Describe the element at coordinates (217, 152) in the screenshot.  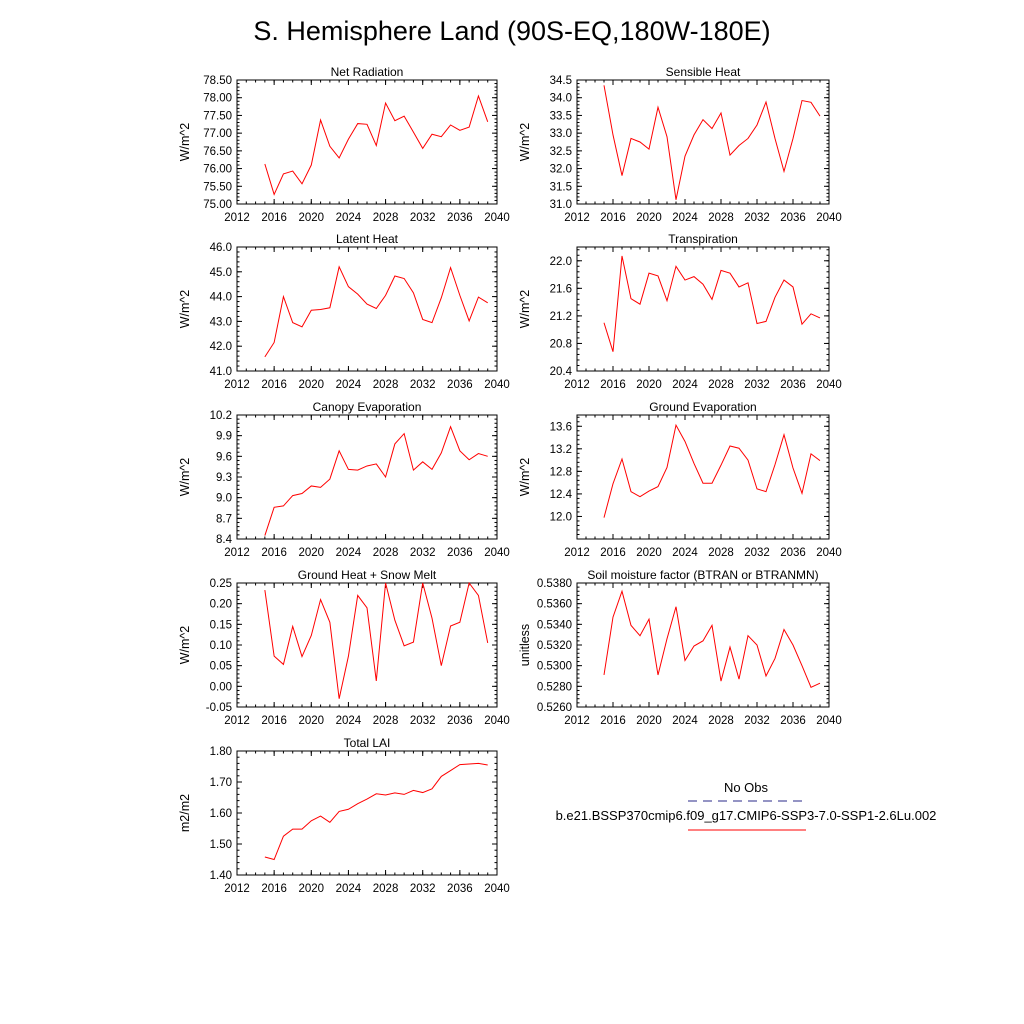
I see `y-tick-label: 76.50` at that location.